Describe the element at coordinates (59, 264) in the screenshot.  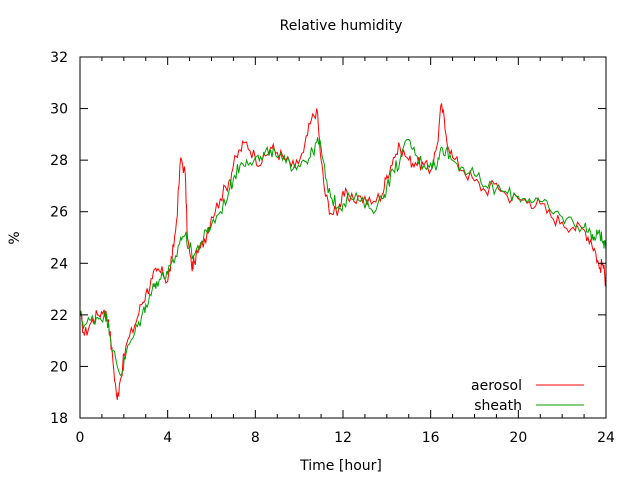
I see `y-tick-label: 24` at that location.